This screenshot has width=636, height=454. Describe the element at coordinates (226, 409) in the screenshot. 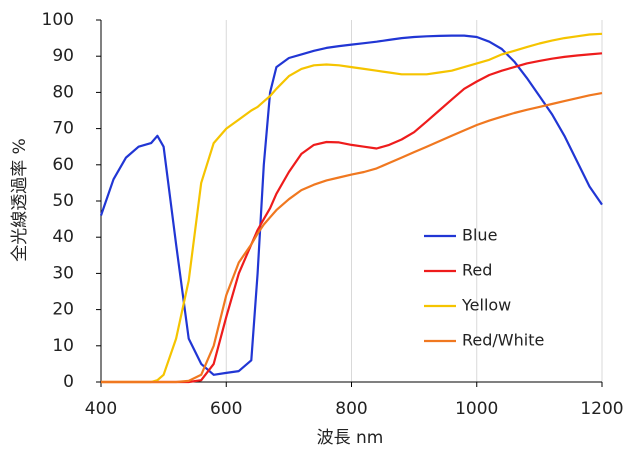

I see `x-tick-label: 600` at that location.